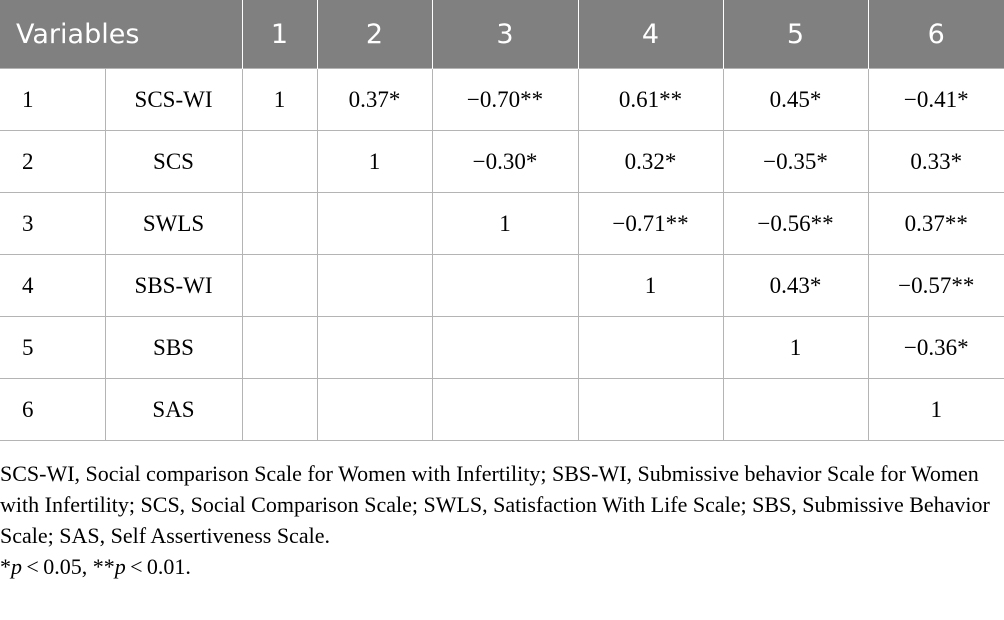  I want to click on table-row: 3 SWLS 1 −0.71** −0.56** 0.37**, so click(502, 223).